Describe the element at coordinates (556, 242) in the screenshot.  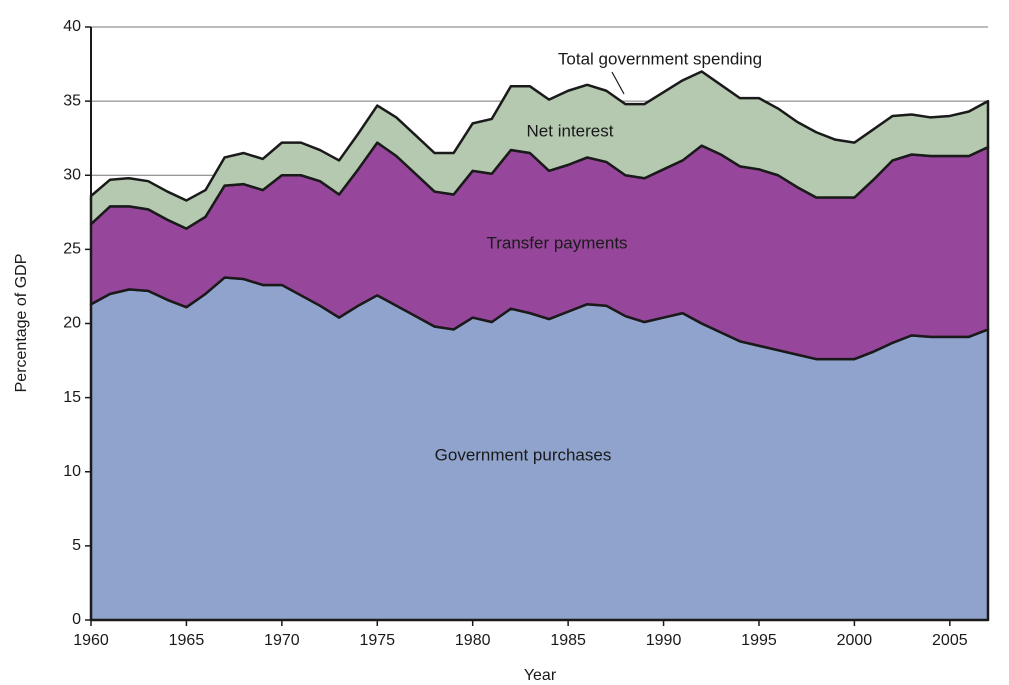
I see `area-label: Transfer payments` at that location.